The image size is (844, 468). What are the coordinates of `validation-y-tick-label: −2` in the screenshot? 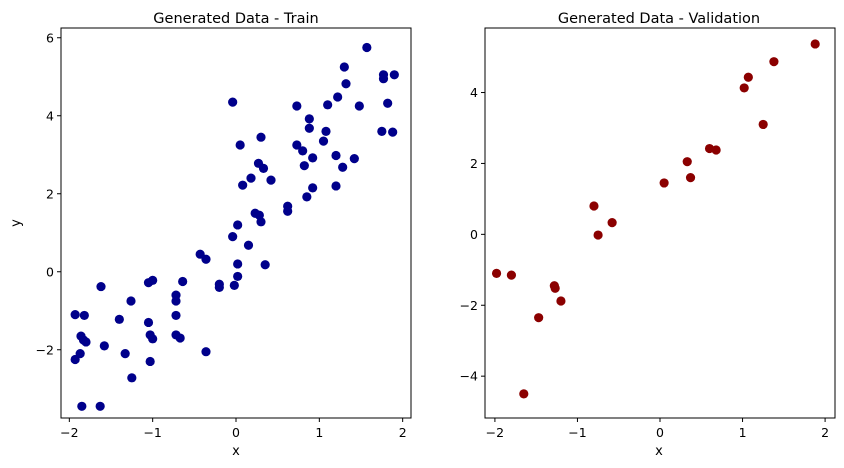 It's located at (469, 305).